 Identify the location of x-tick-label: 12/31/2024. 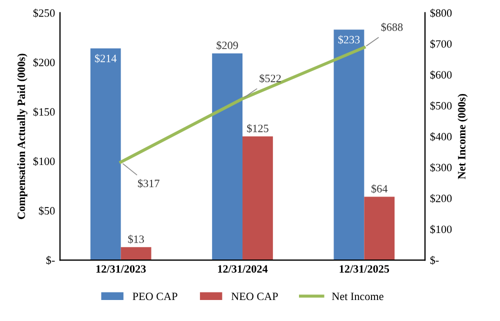
(243, 269).